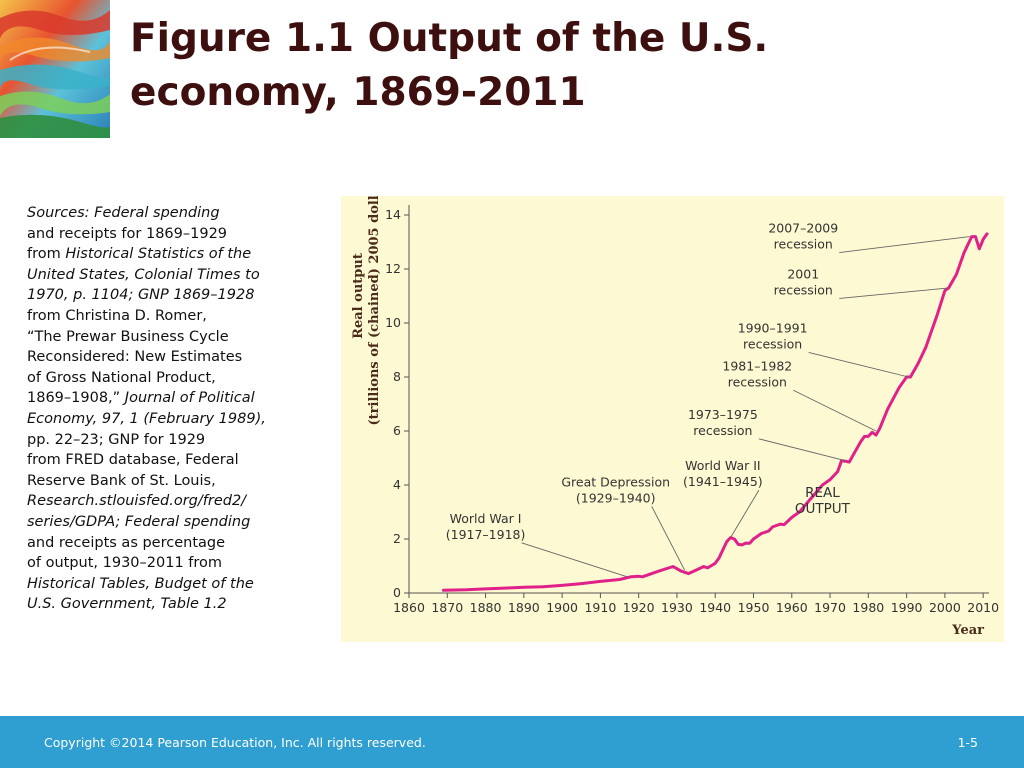 The width and height of the screenshot is (1024, 768). What do you see at coordinates (374, 310) in the screenshot?
I see `y-axis-title: (trillions of (chained) 2005 dollars)` at bounding box center [374, 310].